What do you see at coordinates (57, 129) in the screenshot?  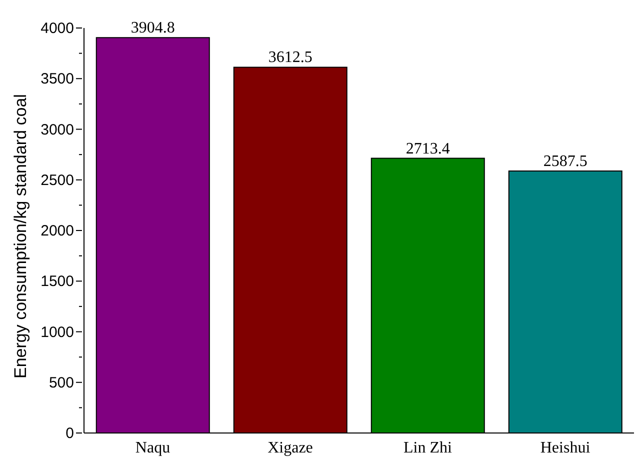 I see `y-tick-label: 3000` at bounding box center [57, 129].